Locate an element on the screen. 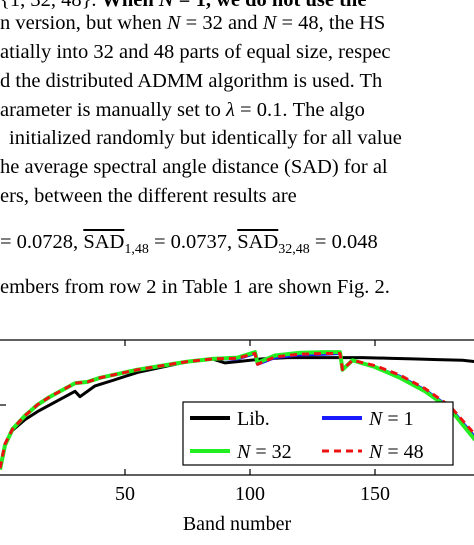 The height and width of the screenshot is (545, 474). text-fragment: = 32 and is located at coordinates (221, 23).